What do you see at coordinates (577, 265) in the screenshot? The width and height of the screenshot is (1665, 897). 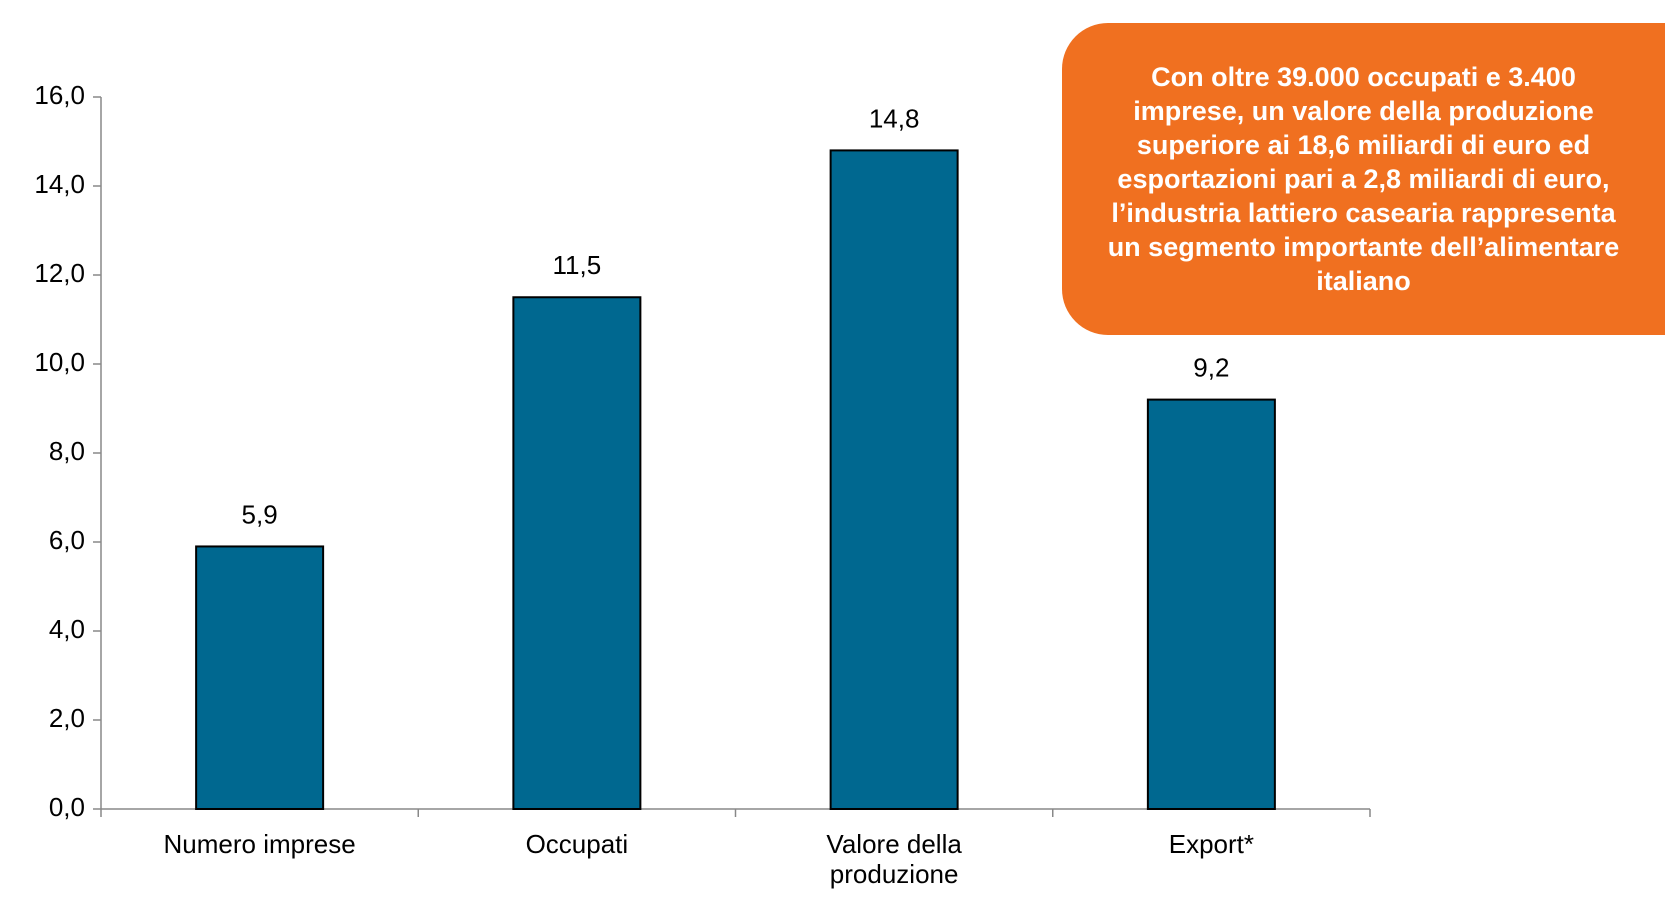 I see `value-label: 11,5` at bounding box center [577, 265].